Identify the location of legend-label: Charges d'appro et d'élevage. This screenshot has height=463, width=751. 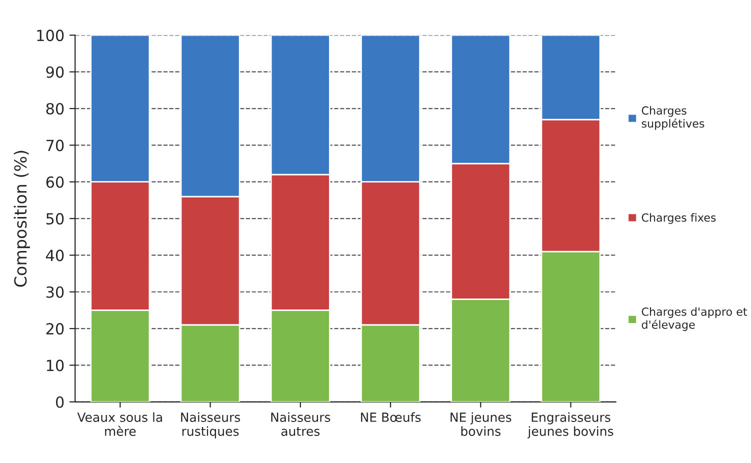
(695, 319).